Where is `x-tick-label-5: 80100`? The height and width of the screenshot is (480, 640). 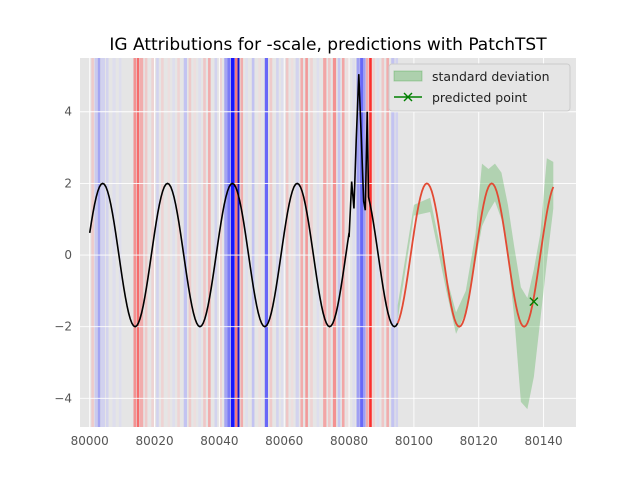
x-tick-label-5: 80100 is located at coordinates (414, 441).